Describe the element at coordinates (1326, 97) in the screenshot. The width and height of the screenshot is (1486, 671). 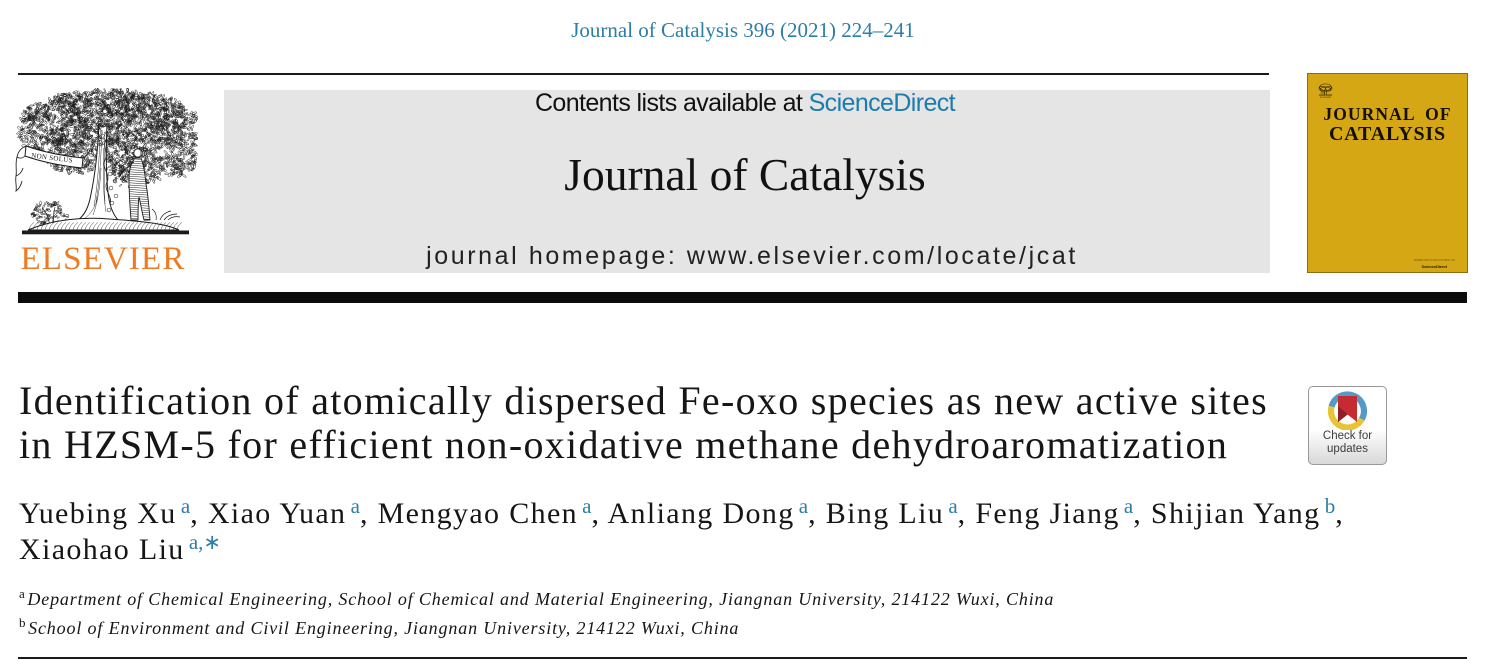
I see `svg-text: ELSEVIER` at that location.